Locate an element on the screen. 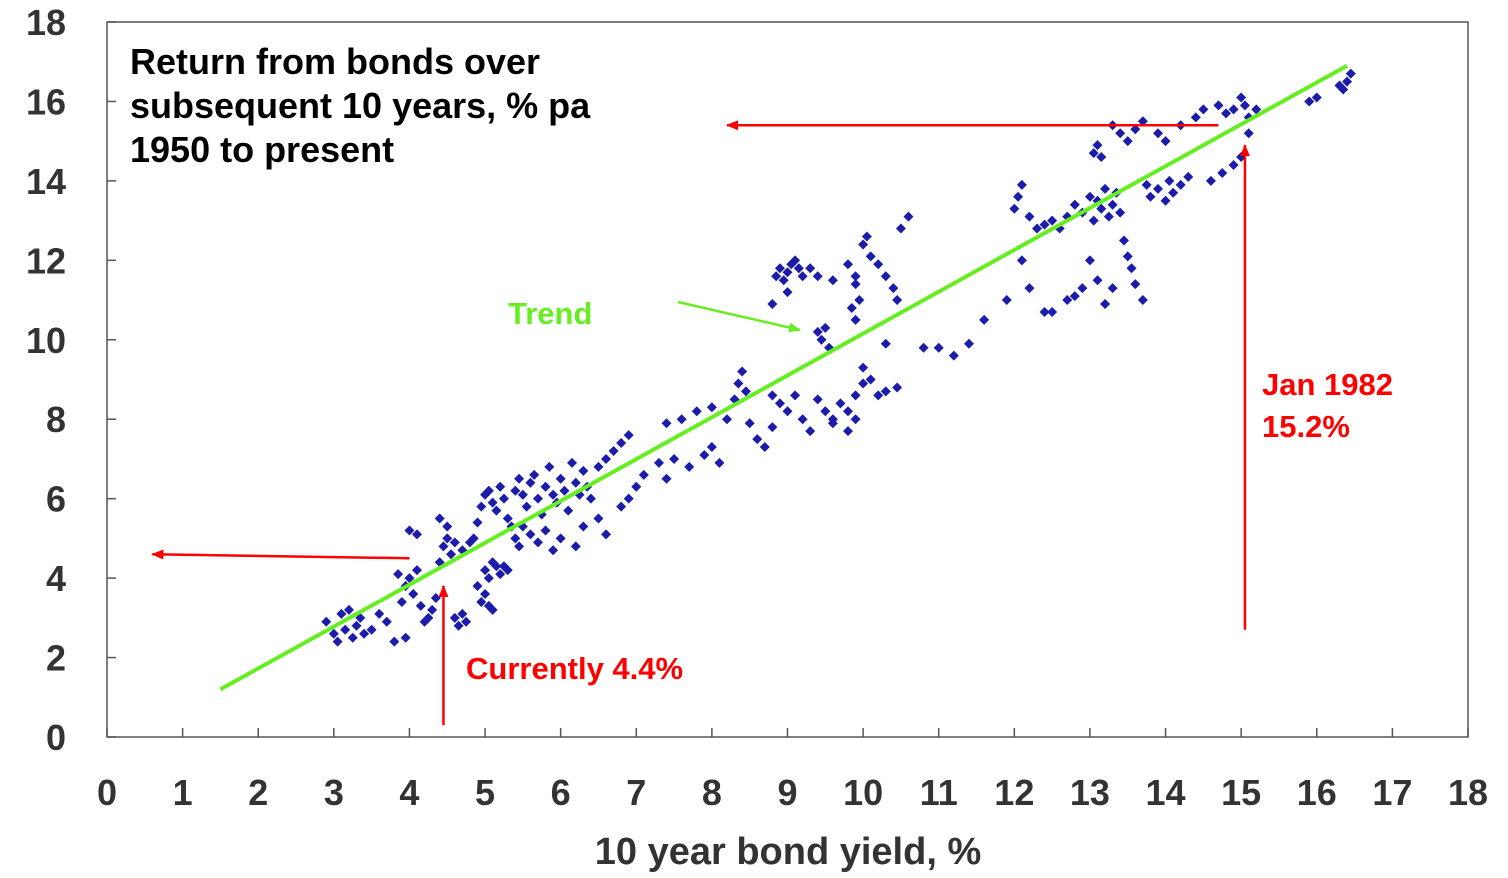 This screenshot has width=1508, height=878. x-tick-label: 3 is located at coordinates (334, 792).